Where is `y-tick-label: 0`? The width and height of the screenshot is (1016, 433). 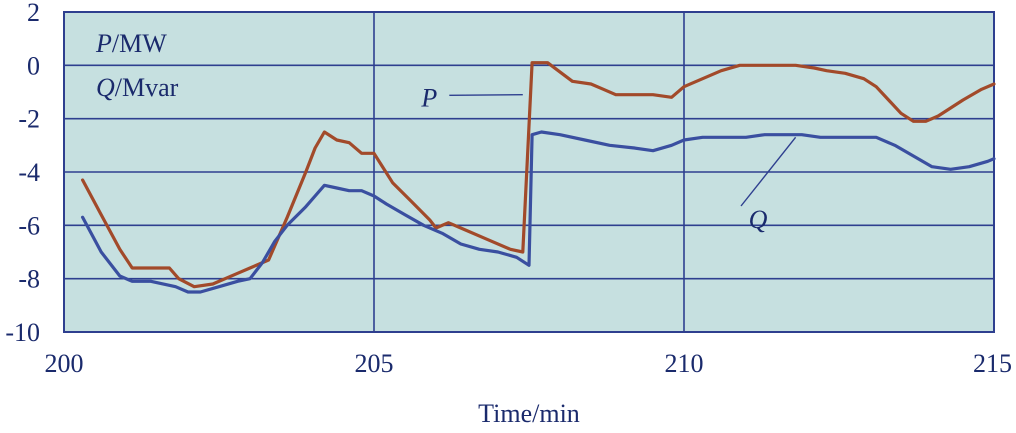
y-tick-label: 0 is located at coordinates (33, 65).